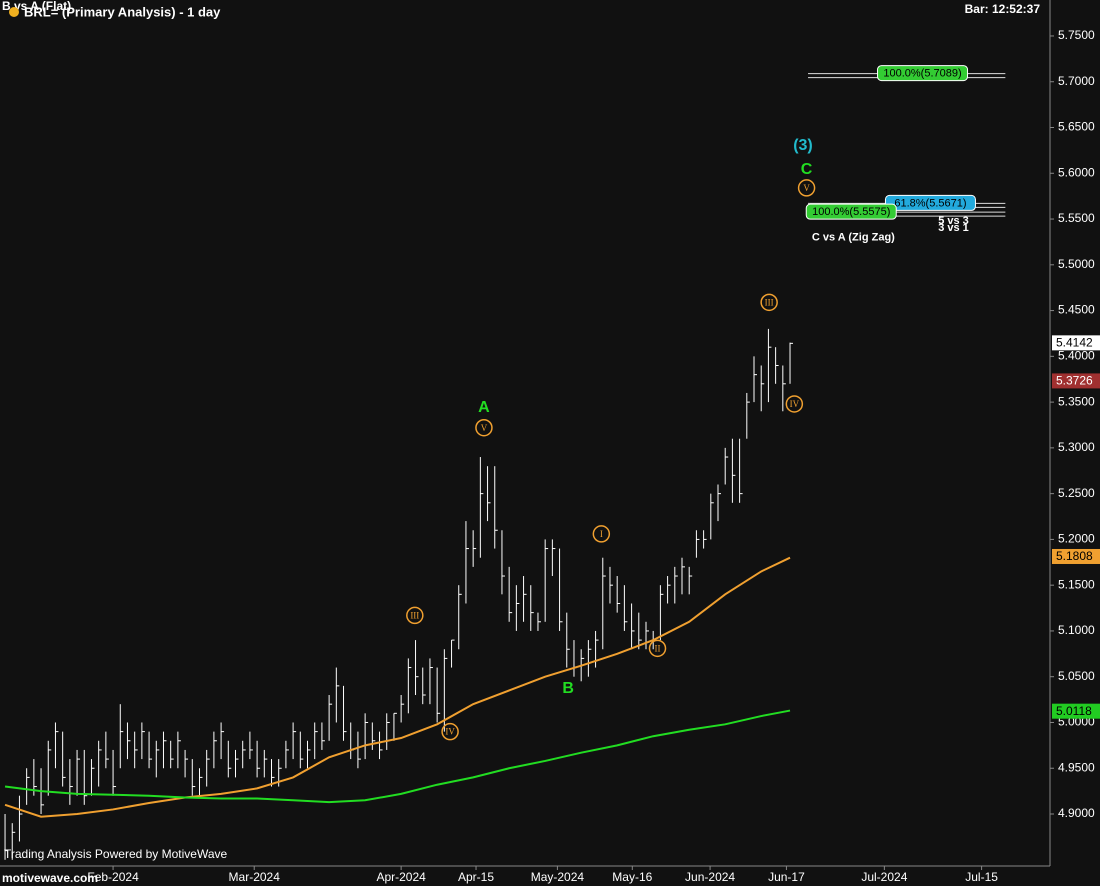 This screenshot has width=1100, height=886. Describe the element at coordinates (803, 145) in the screenshot. I see `wave-label: (3)` at that location.